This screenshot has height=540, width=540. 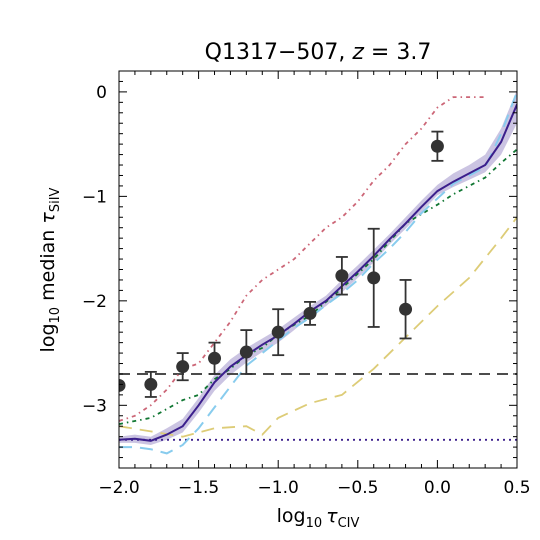 I want to click on x-tick-label: −0.5, so click(x=357, y=488).